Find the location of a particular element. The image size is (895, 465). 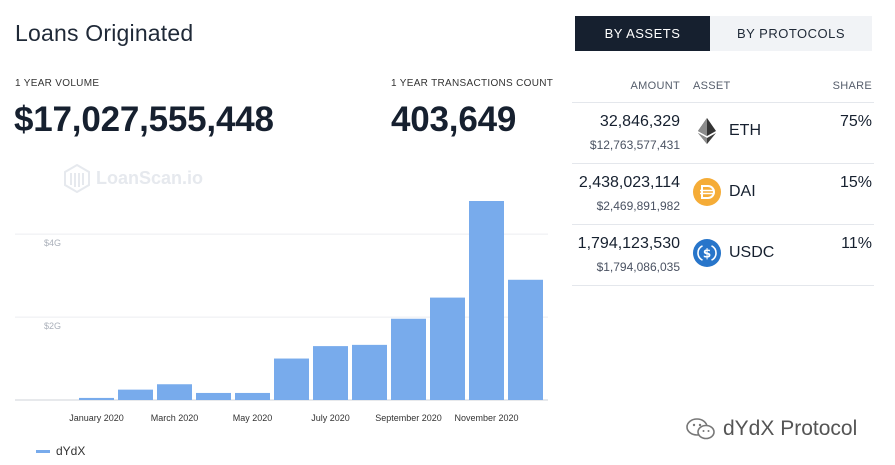

bar-feb-2020 is located at coordinates (135, 394).